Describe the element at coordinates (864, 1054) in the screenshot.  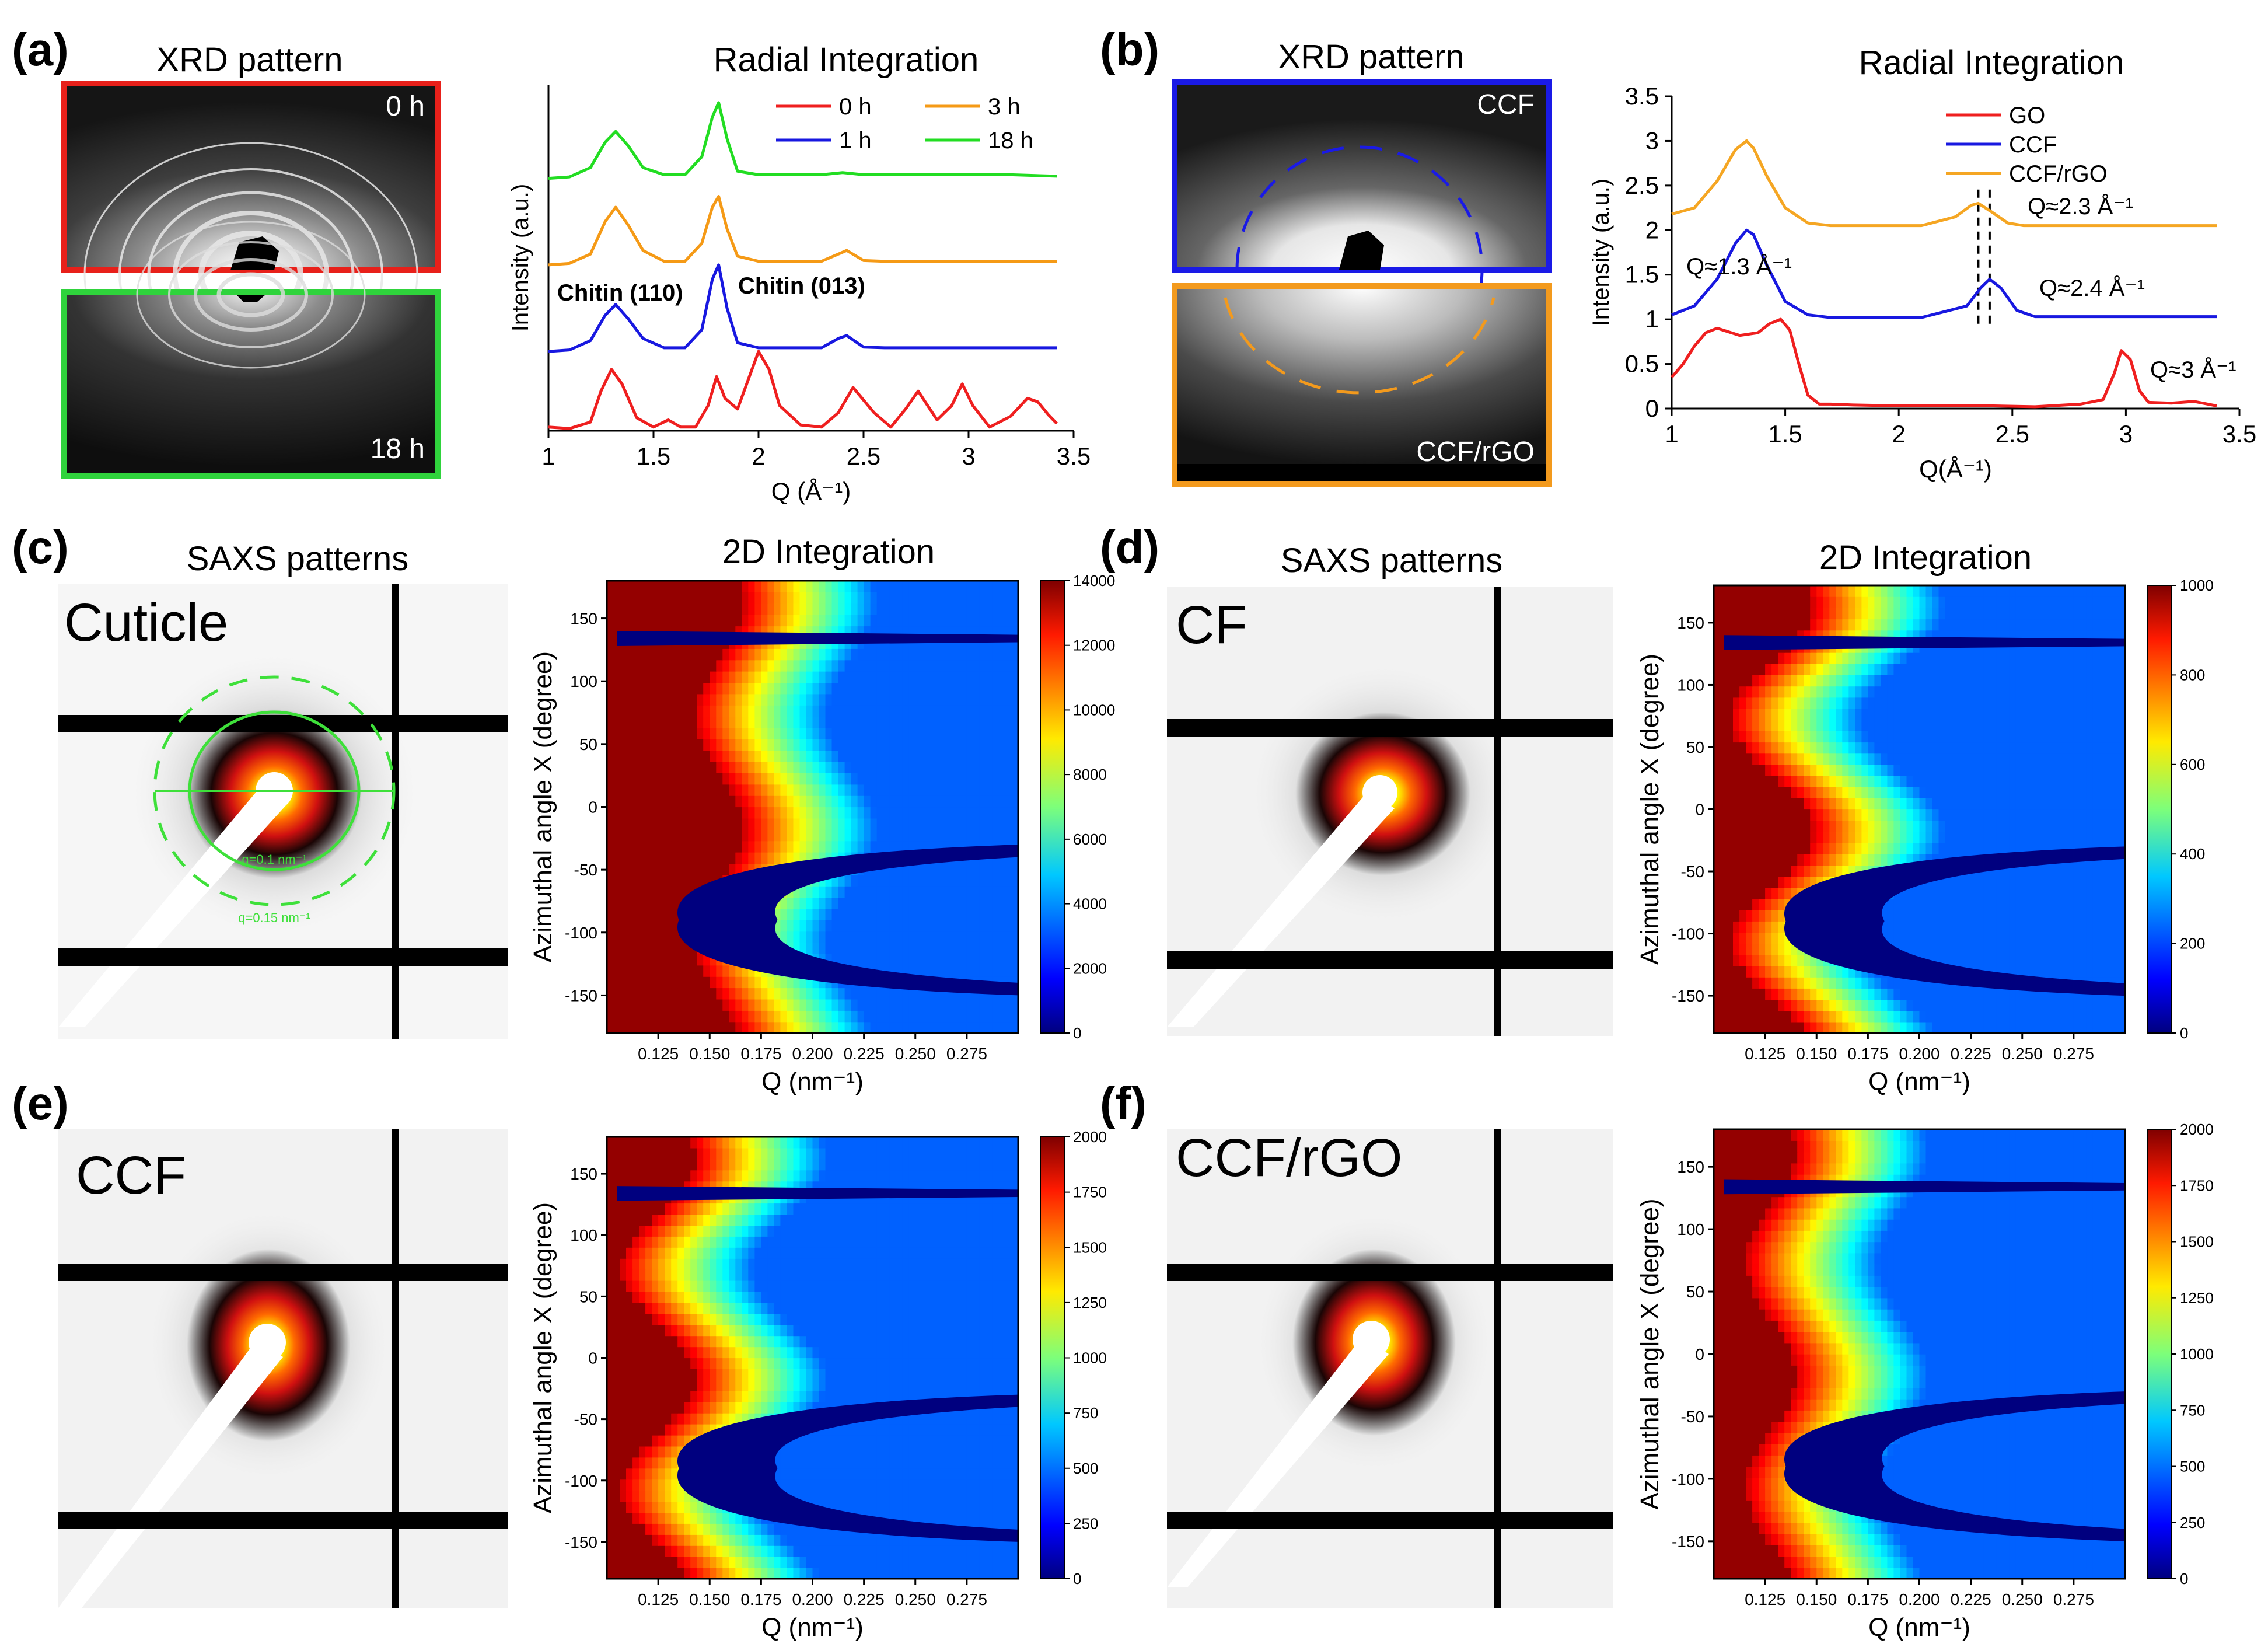
I see `x-tick-label: 0.225` at that location.